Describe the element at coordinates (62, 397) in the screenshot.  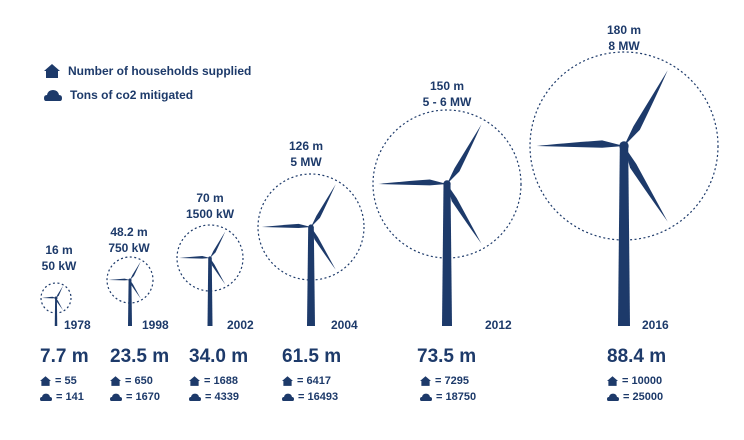
I see `co2-stat: = 141` at that location.